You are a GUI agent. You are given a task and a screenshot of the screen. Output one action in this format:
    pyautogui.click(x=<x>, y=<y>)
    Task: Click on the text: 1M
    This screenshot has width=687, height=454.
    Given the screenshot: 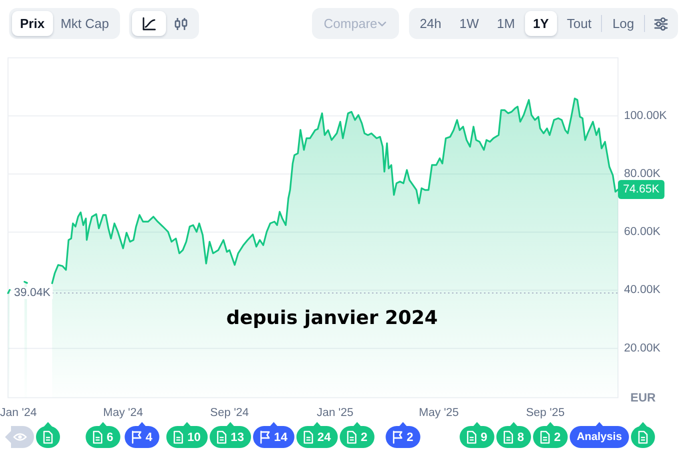 What is the action you would take?
    pyautogui.click(x=505, y=23)
    